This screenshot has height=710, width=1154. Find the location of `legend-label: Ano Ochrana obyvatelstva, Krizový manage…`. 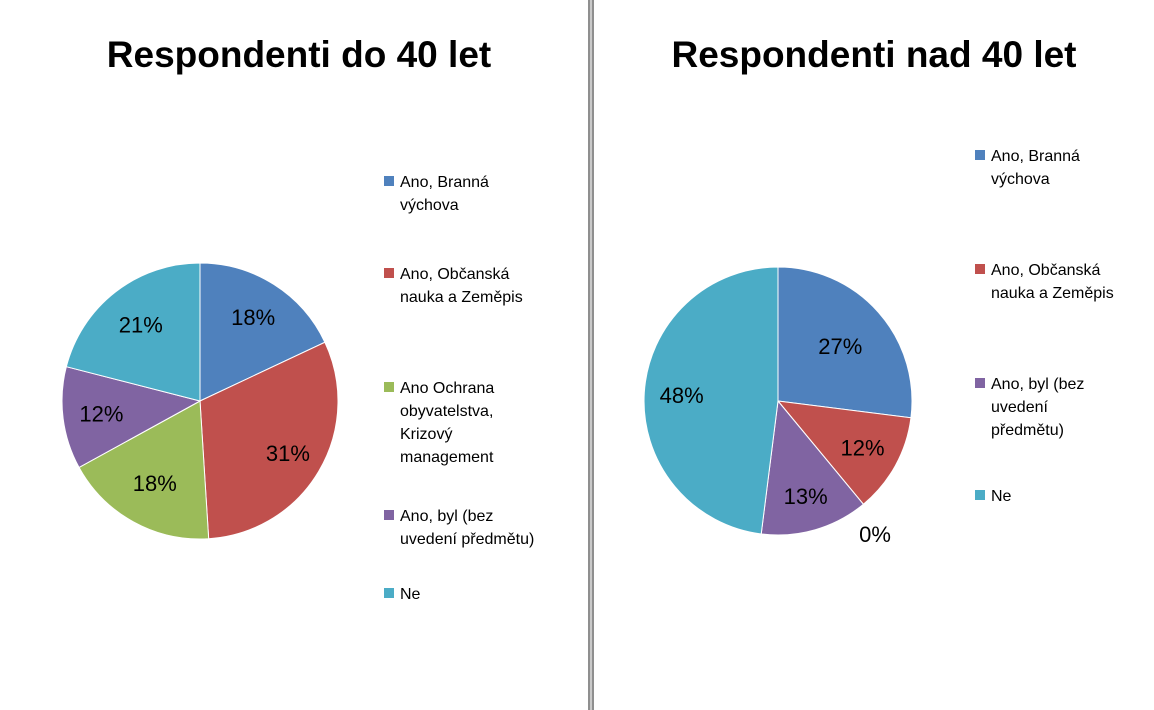

legend-label: Ano Ochrana obyvatelstva, Krizový manage… is located at coordinates (447, 423).